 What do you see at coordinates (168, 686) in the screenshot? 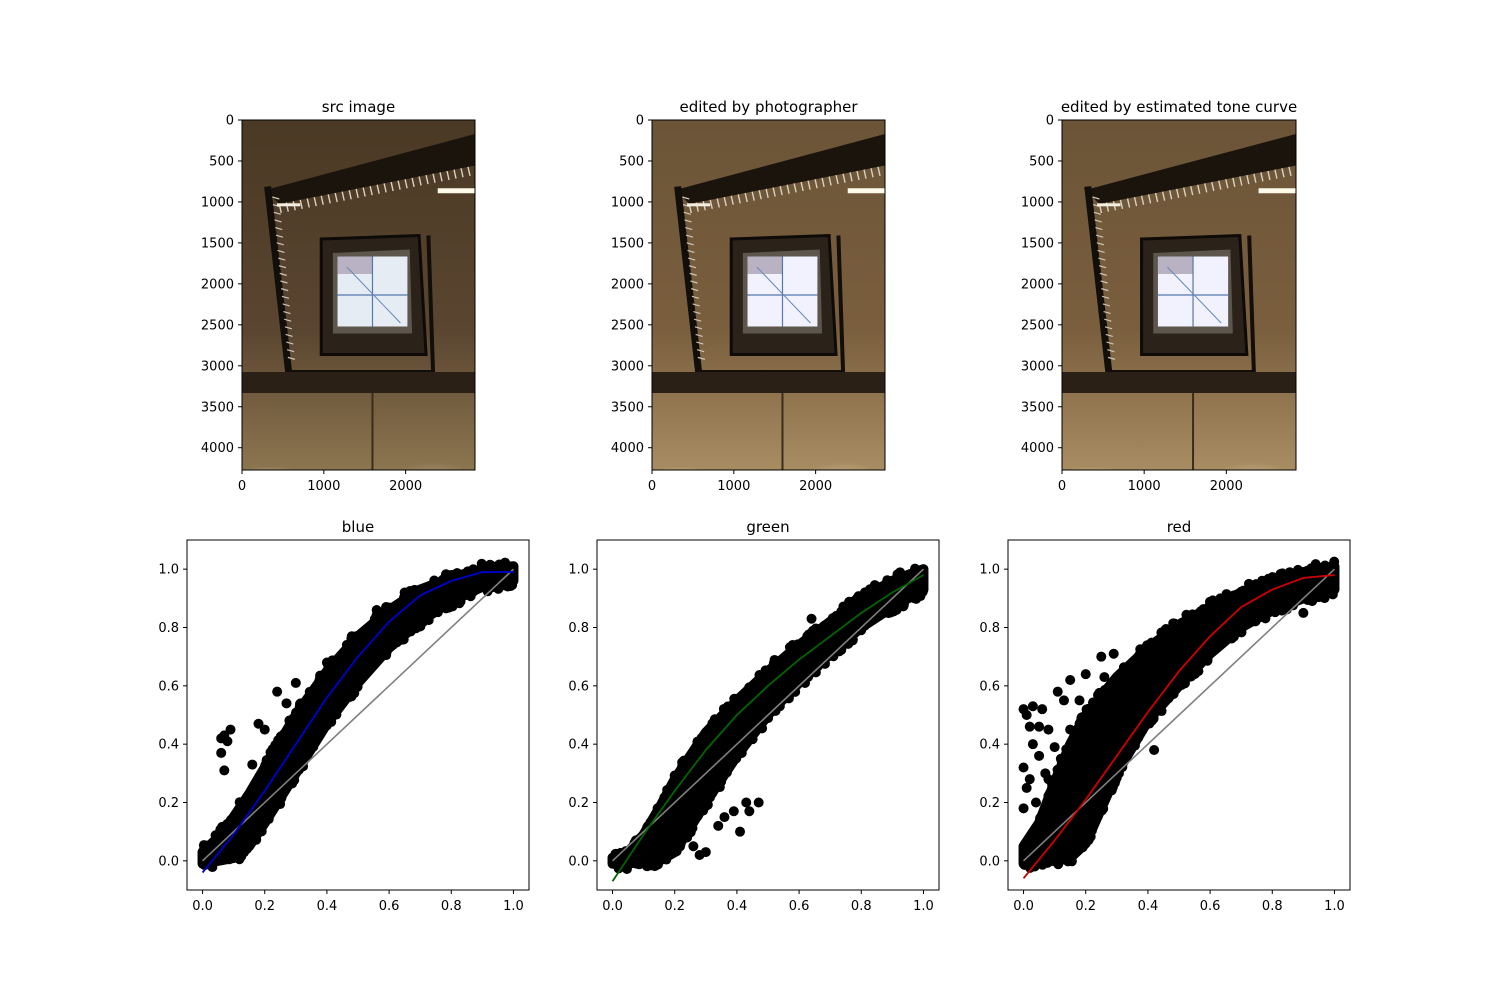
I see `y-tick-label: 0.6` at bounding box center [168, 686].